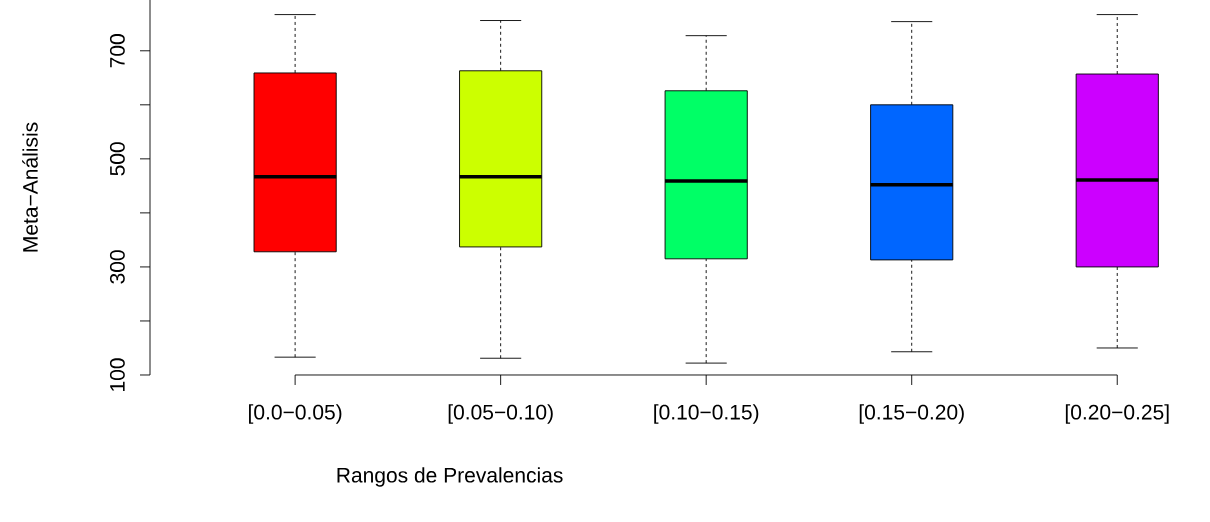 The width and height of the screenshot is (1210, 522). I want to click on y-tick-label: 100, so click(117, 374).